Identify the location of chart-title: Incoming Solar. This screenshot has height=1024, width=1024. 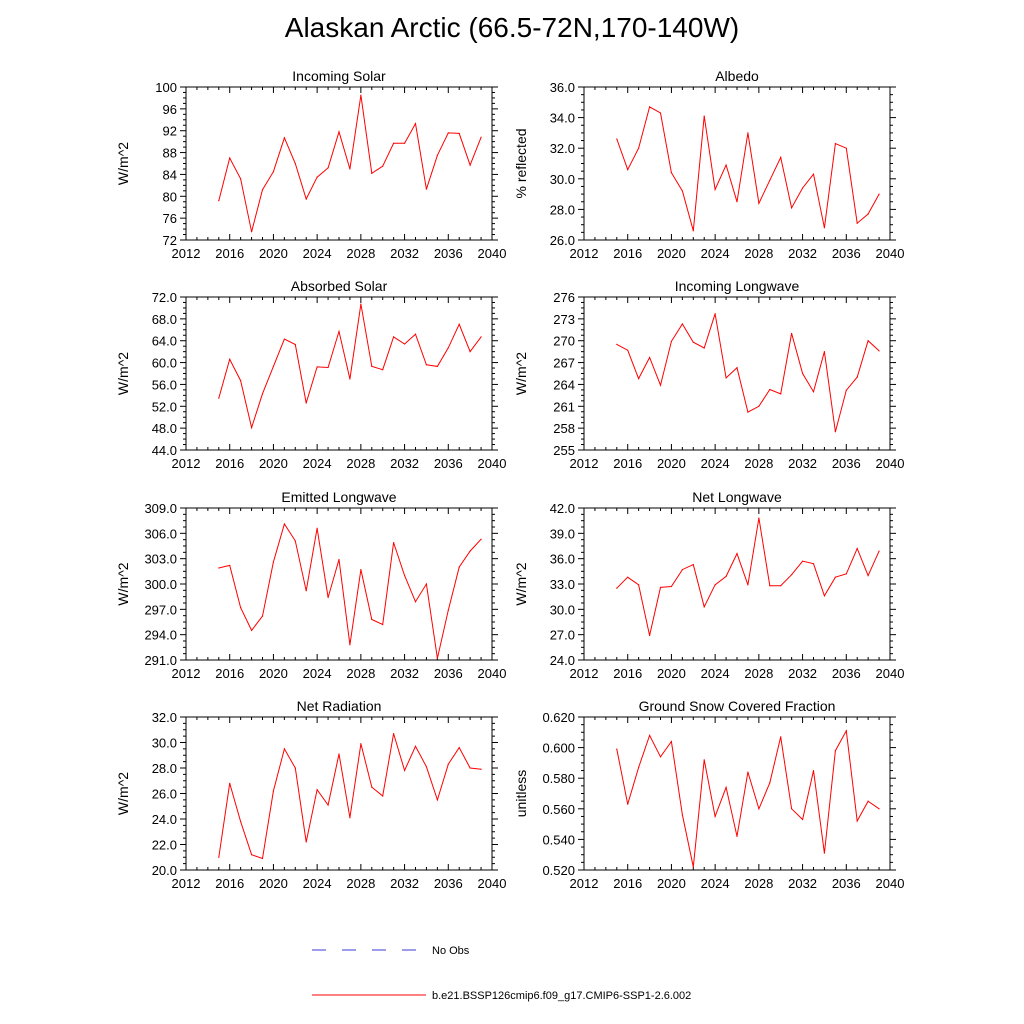
(339, 76).